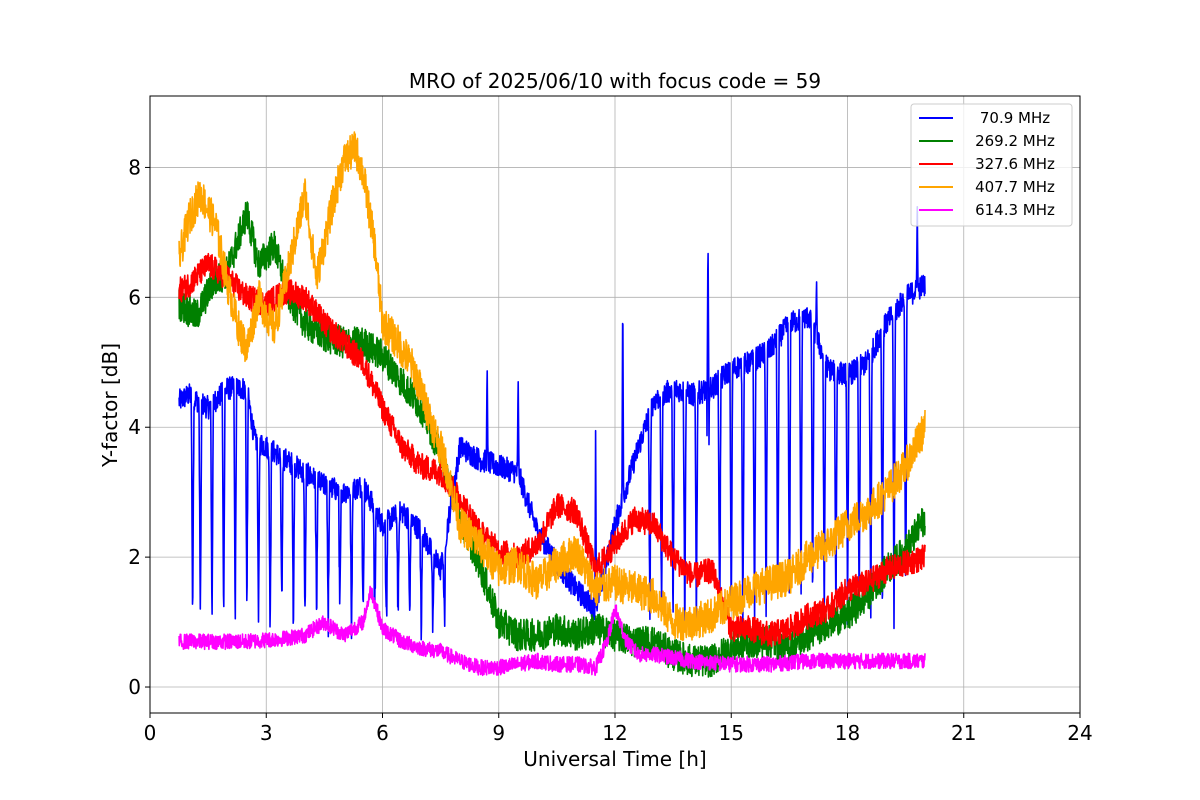 The height and width of the screenshot is (800, 1200). Describe the element at coordinates (614, 759) in the screenshot. I see `x-axis-label: Universal Time [h]` at that location.